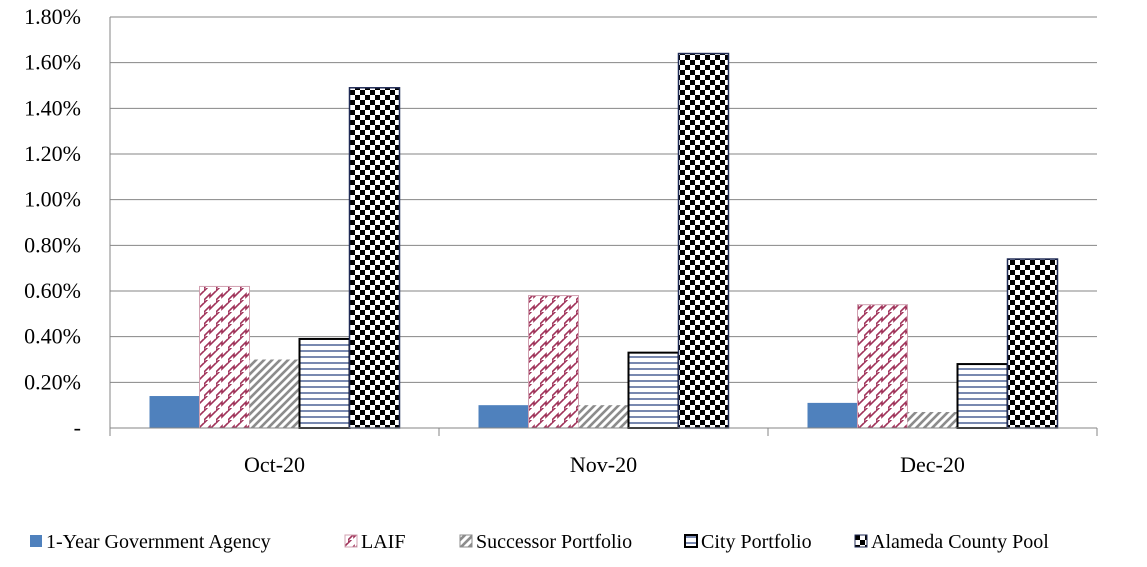 The image size is (1147, 567). What do you see at coordinates (52, 62) in the screenshot?
I see `y-tick-label: 1.60%` at bounding box center [52, 62].